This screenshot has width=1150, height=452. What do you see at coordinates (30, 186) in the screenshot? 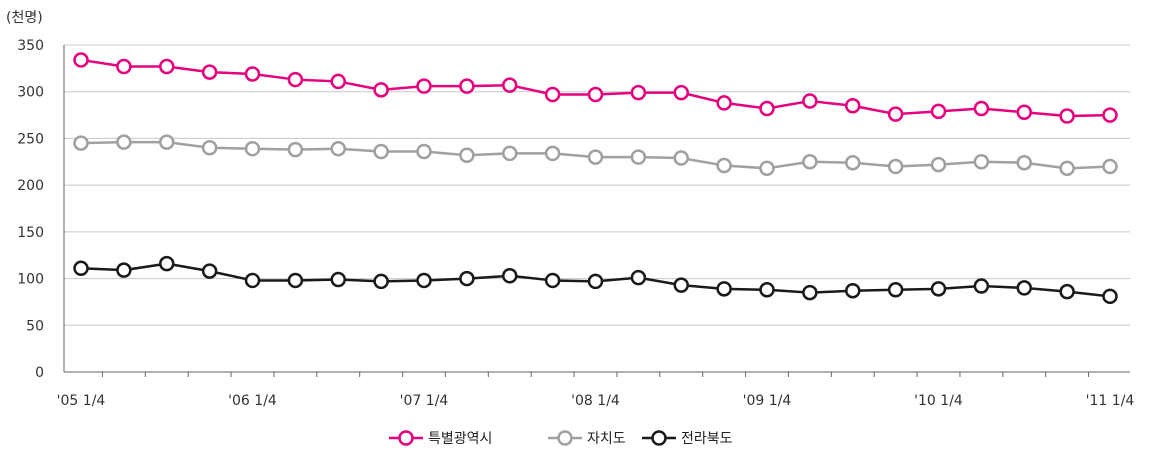
I see `y-tick-label: 200` at bounding box center [30, 186].